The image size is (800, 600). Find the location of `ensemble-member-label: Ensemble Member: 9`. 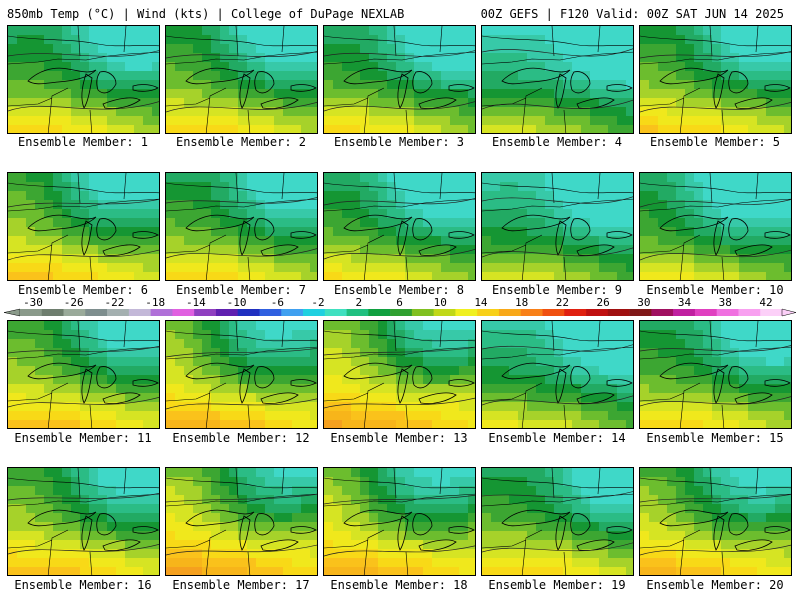

ensemble-member-label: Ensemble Member: 9 is located at coordinates (557, 290).